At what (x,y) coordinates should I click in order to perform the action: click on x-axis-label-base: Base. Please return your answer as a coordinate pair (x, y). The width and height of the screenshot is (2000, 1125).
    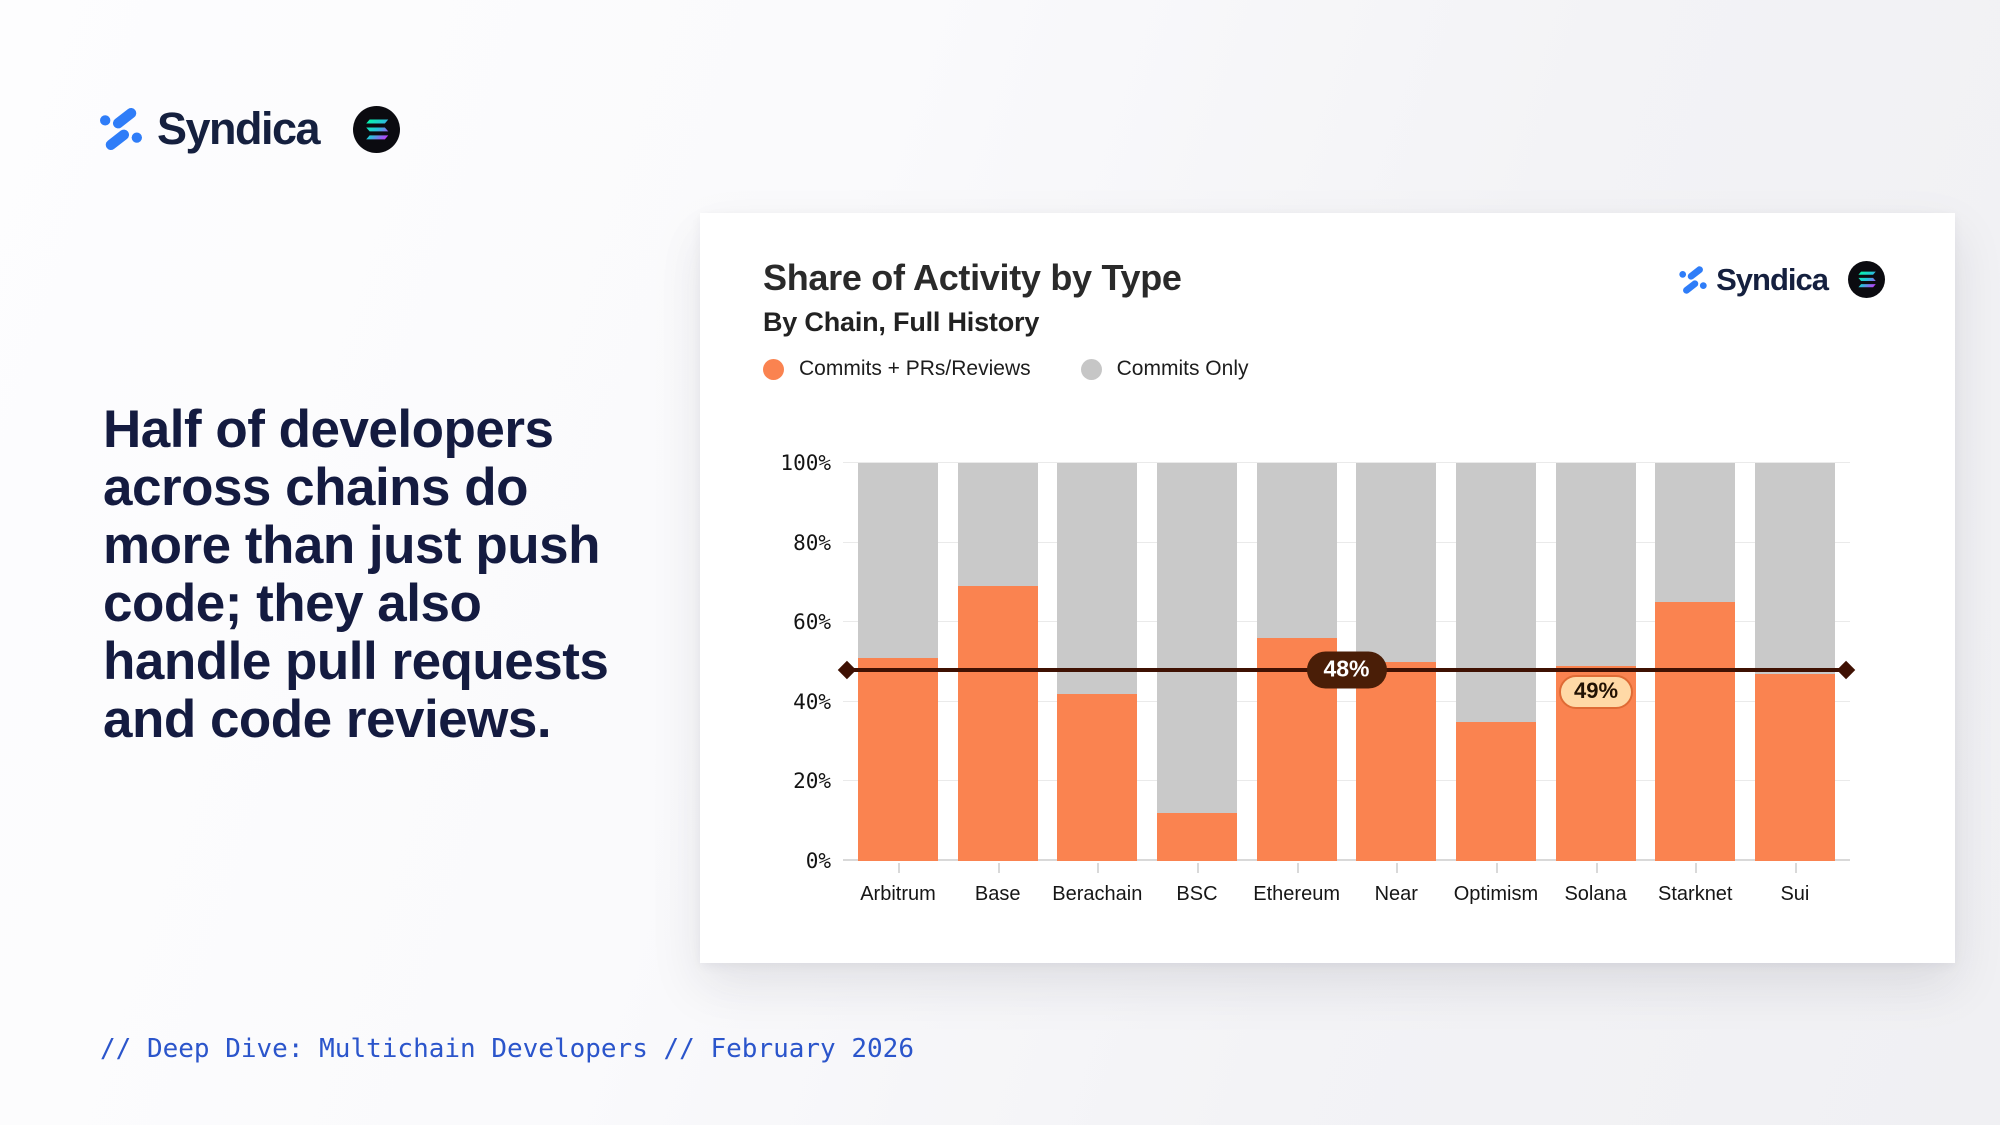
    Looking at the image, I should click on (997, 894).